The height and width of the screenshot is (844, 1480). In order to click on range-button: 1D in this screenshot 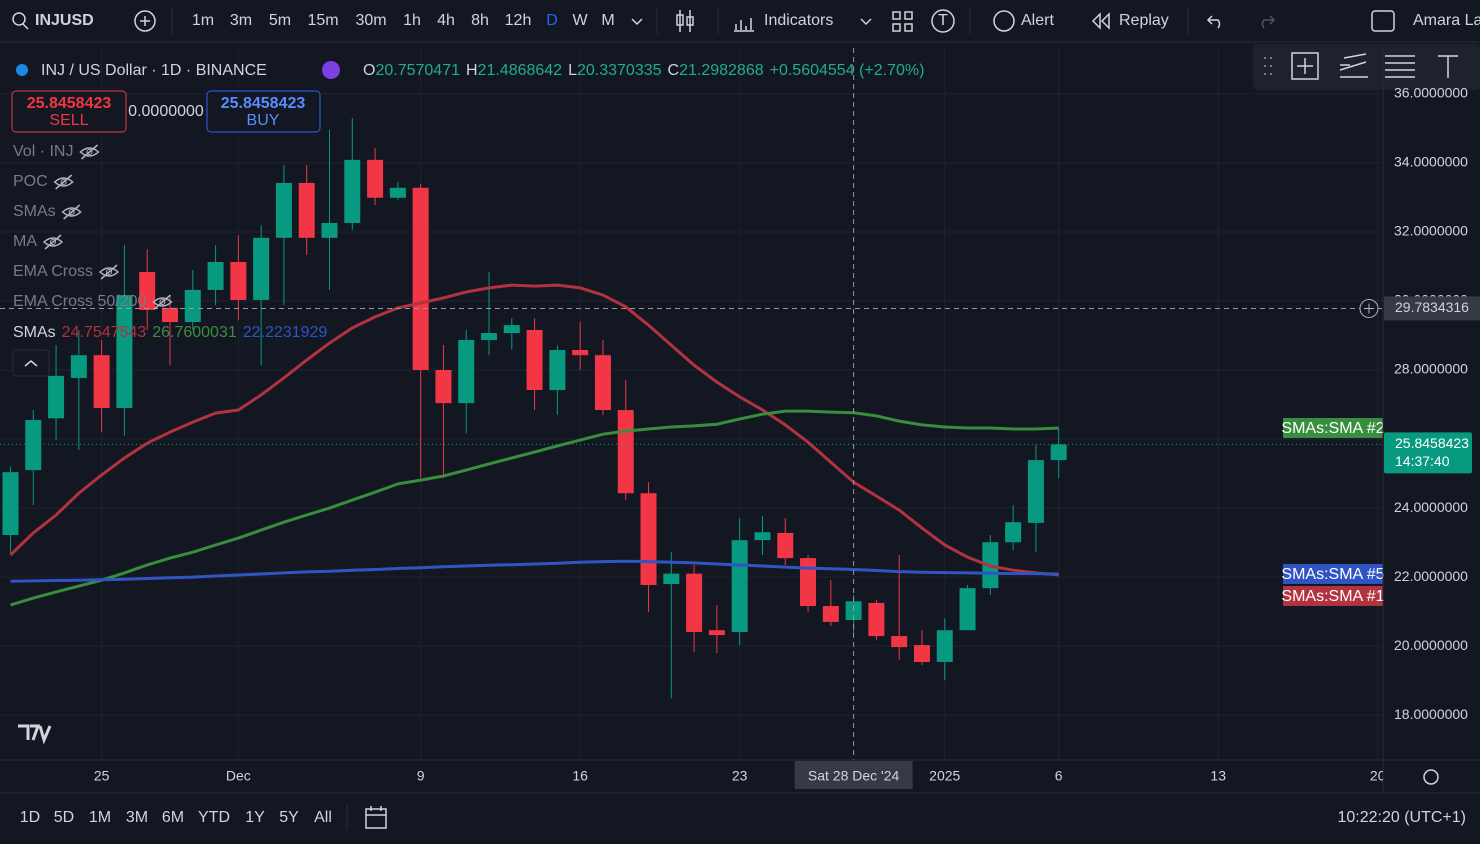, I will do `click(30, 817)`.